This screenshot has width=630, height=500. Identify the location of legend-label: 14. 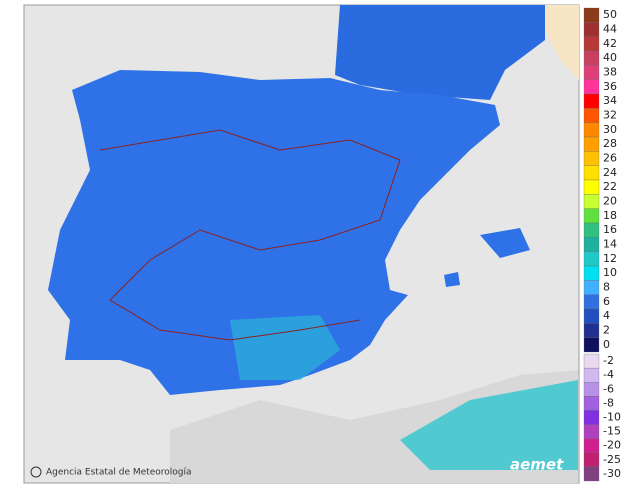
(610, 244).